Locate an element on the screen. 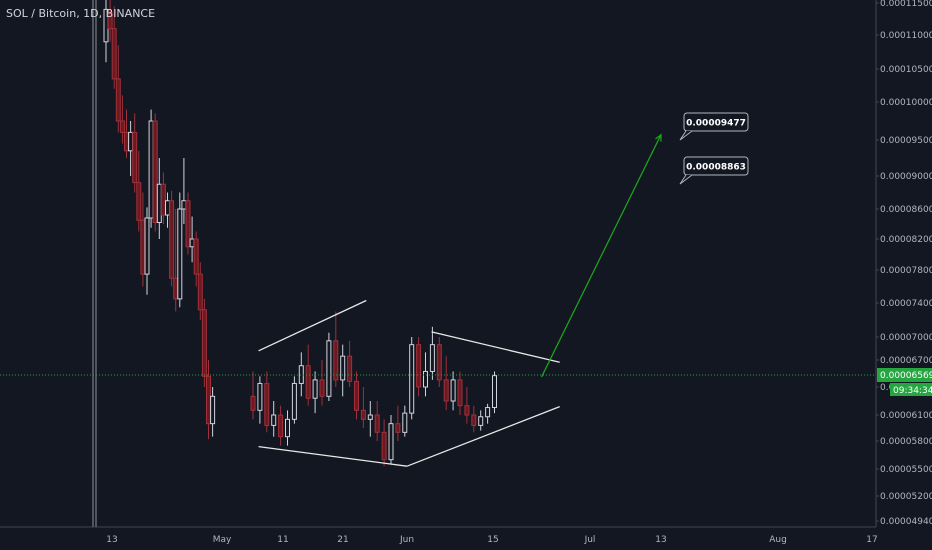 Image resolution: width=932 pixels, height=550 pixels. pattern-line-upper-right is located at coordinates (495, 347).